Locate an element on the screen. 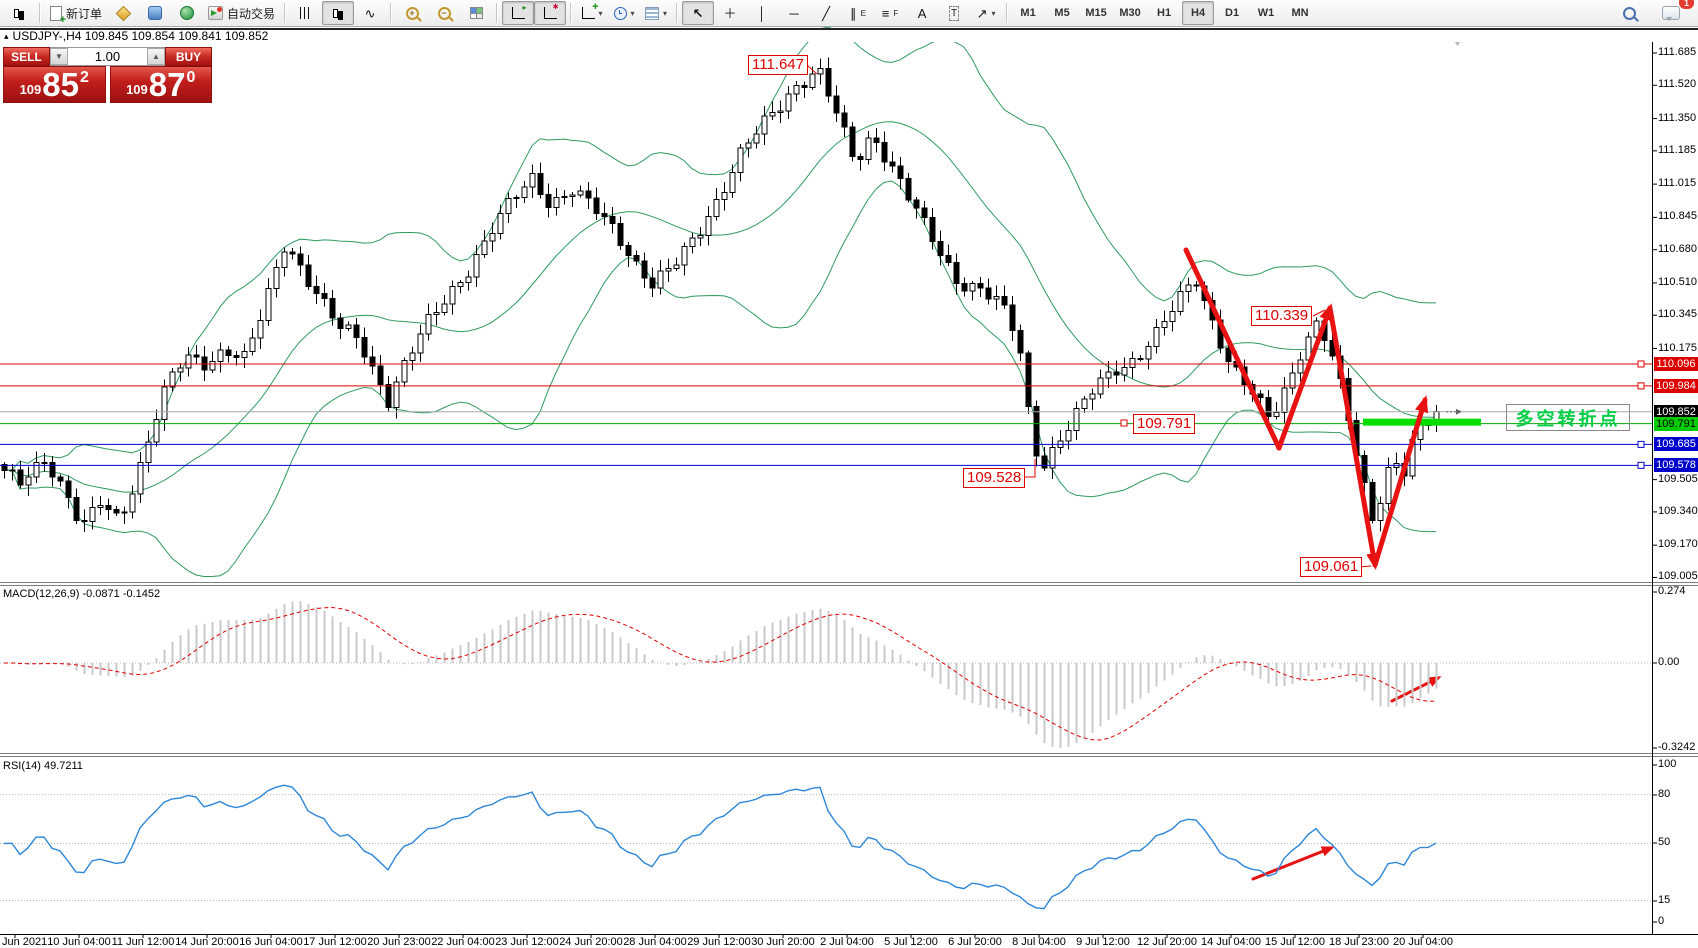  zoom-out-button: − is located at coordinates (444, 13).